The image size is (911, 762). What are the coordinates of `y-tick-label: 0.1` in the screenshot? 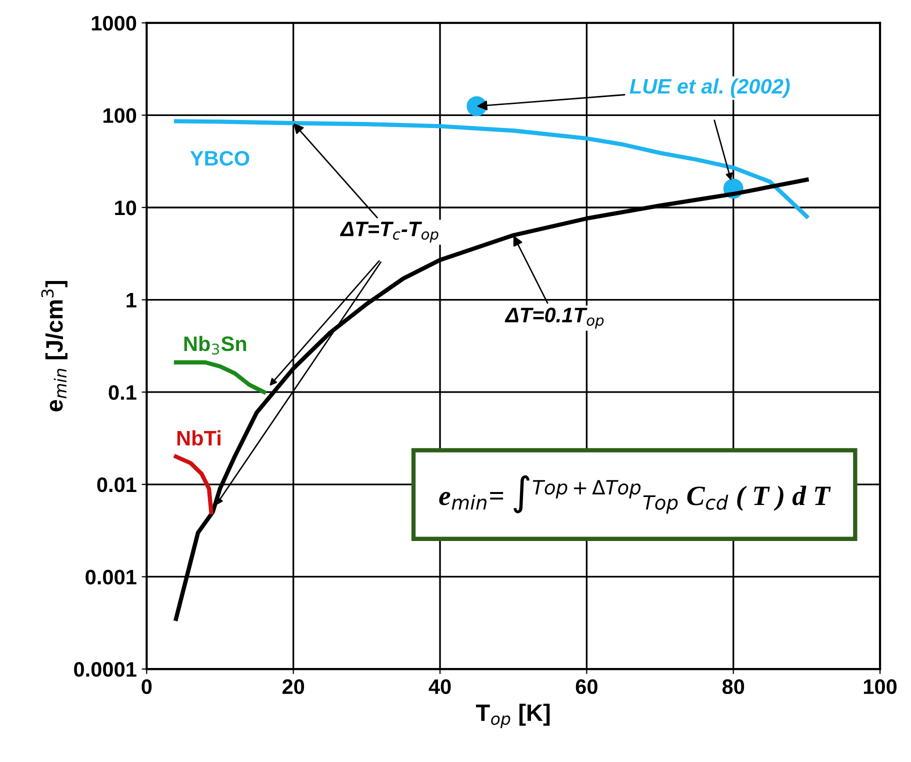 It's located at (122, 392).